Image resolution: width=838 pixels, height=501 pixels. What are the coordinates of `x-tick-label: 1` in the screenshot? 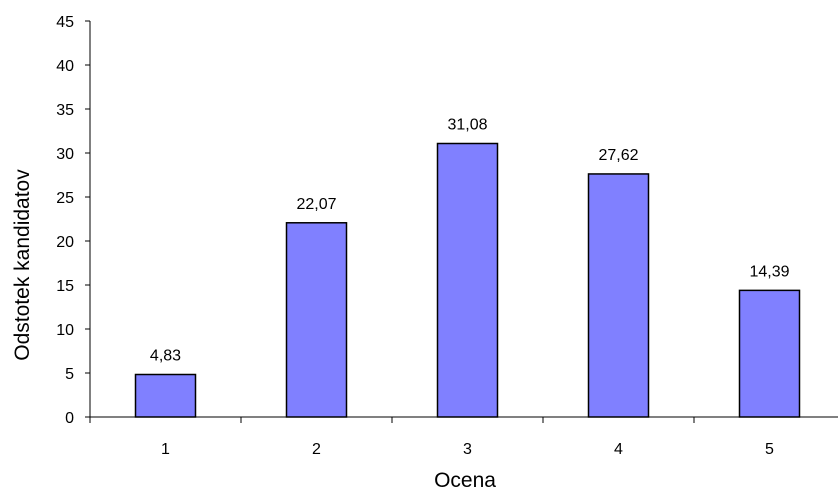 It's located at (165, 449).